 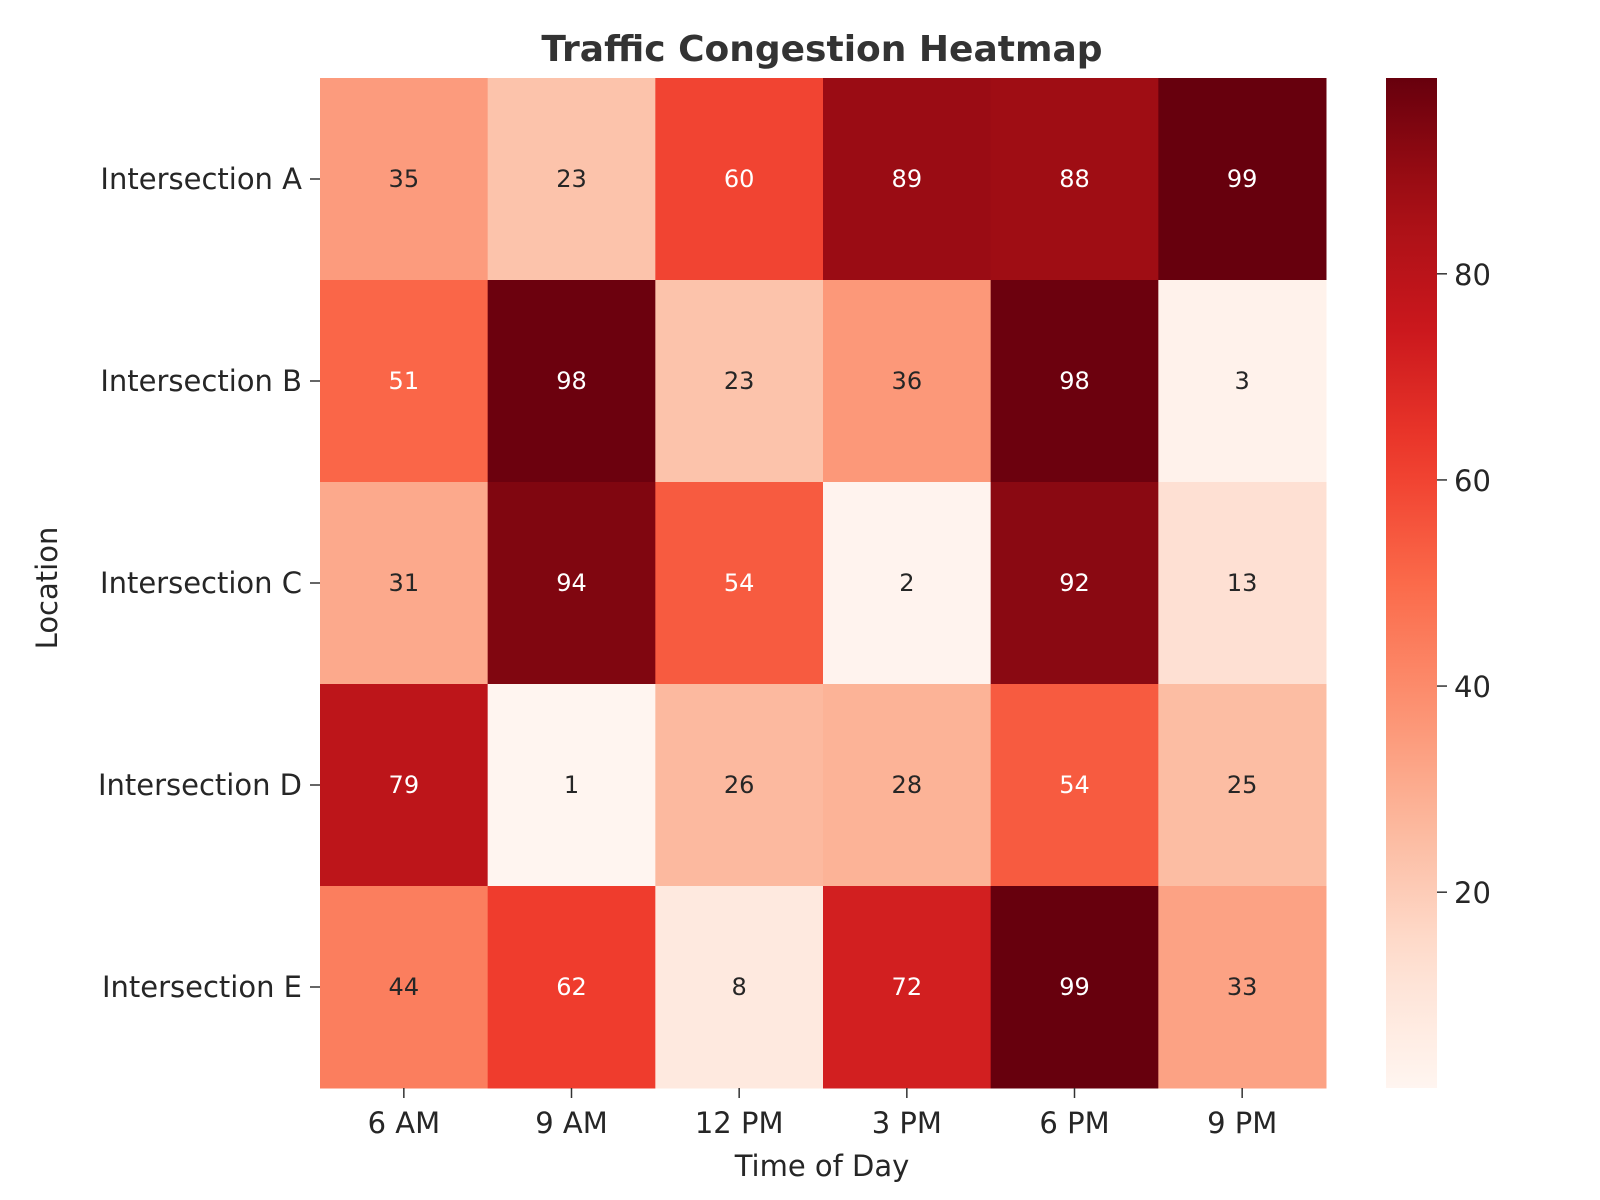 I want to click on y-tick-label: Intersection A, so click(x=201, y=179).